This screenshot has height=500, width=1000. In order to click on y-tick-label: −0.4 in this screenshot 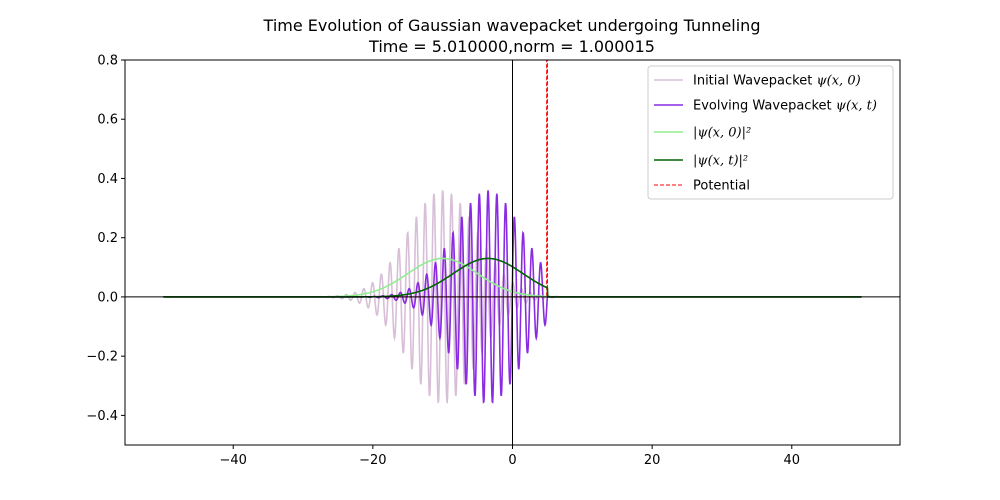, I will do `click(102, 416)`.